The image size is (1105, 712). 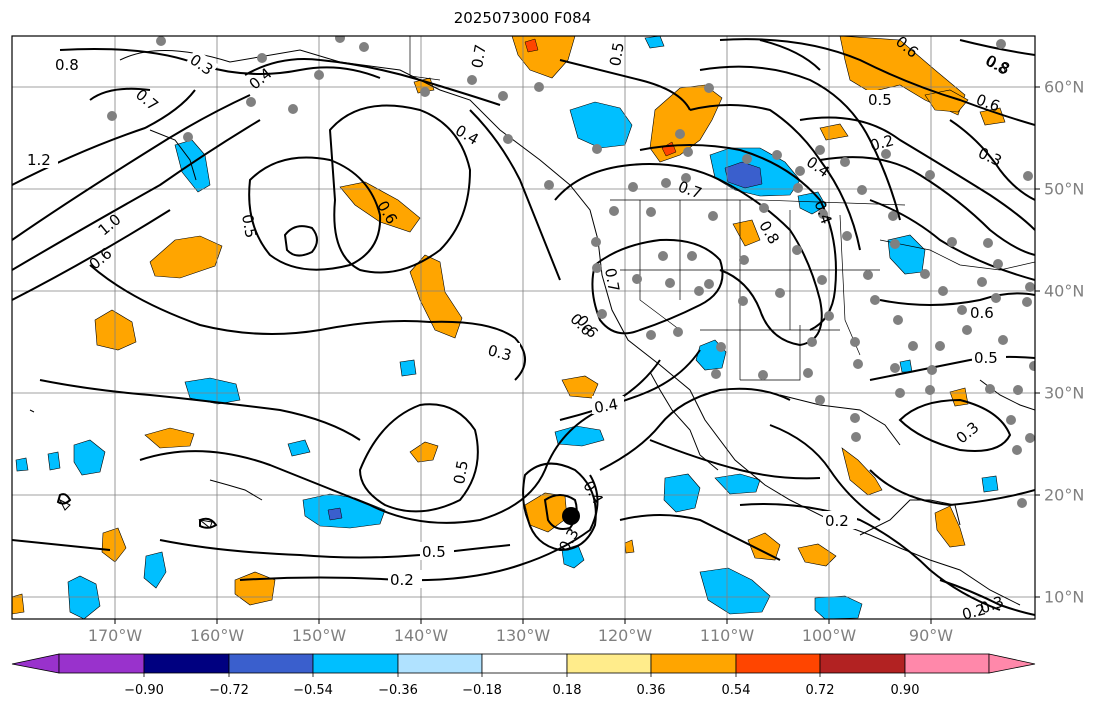 What do you see at coordinates (651, 690) in the screenshot?
I see `colorbar-tick-label: 0.36` at bounding box center [651, 690].